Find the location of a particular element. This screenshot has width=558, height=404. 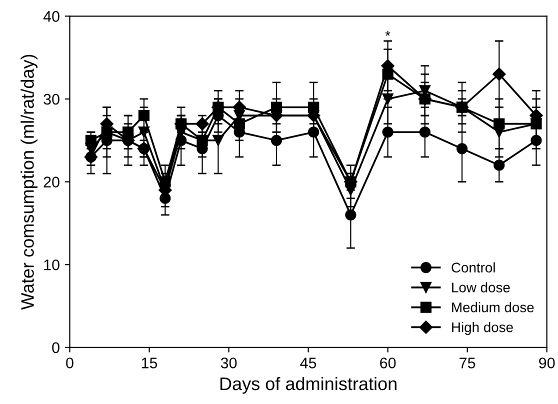

x-tick-label: 15 is located at coordinates (150, 363).